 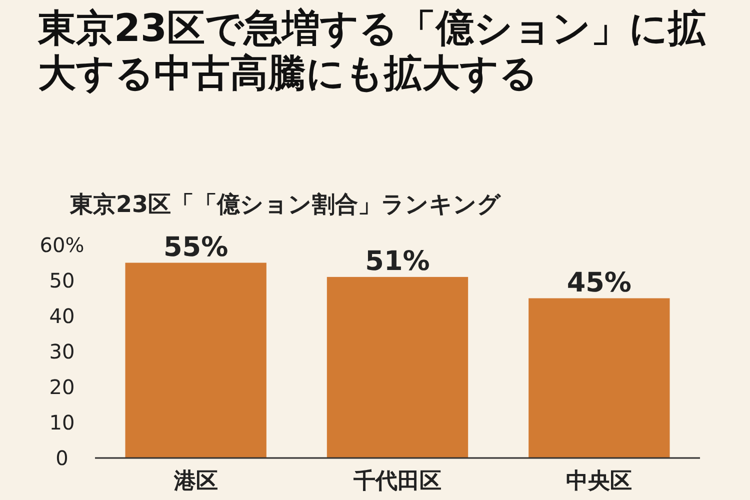 I want to click on y-tick-label: 40, so click(x=62, y=316).